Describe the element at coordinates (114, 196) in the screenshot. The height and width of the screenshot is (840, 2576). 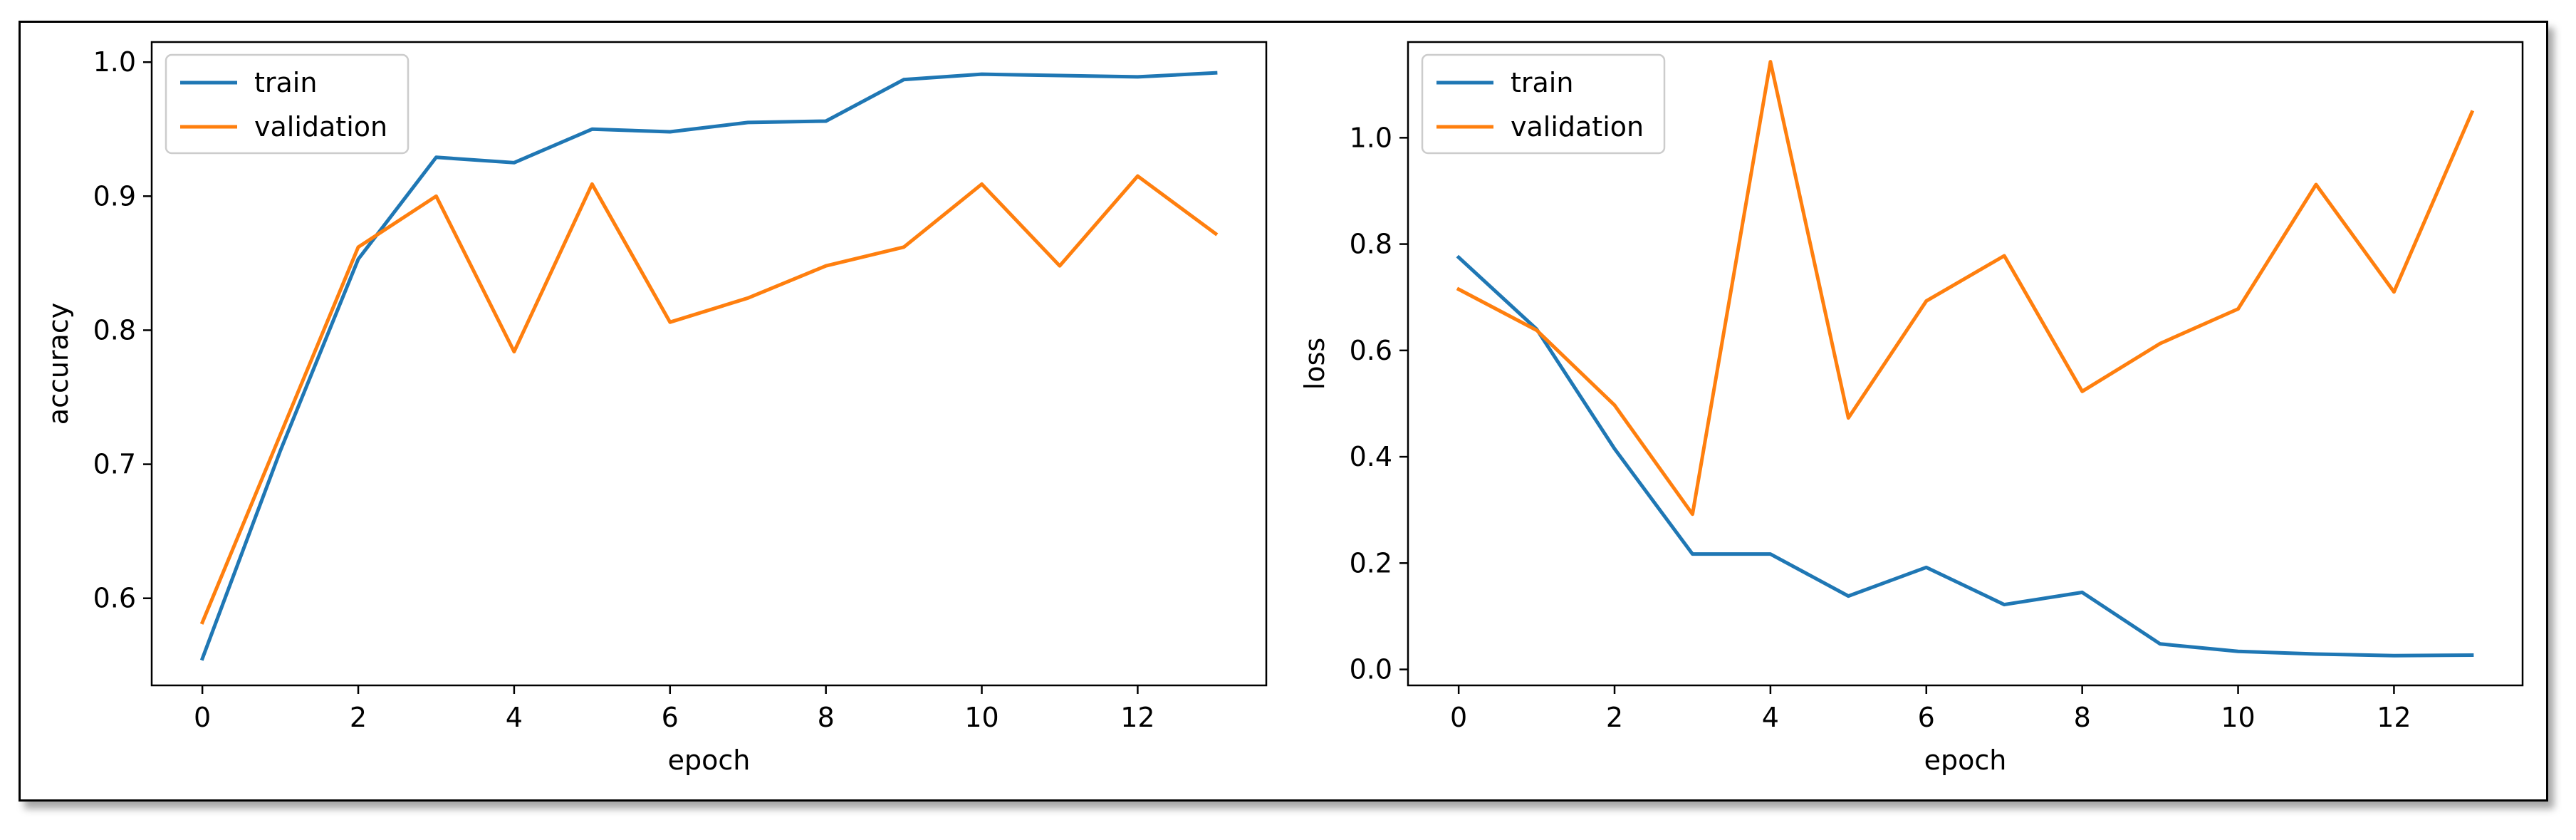
I see `y-tick-label: 0.9` at that location.